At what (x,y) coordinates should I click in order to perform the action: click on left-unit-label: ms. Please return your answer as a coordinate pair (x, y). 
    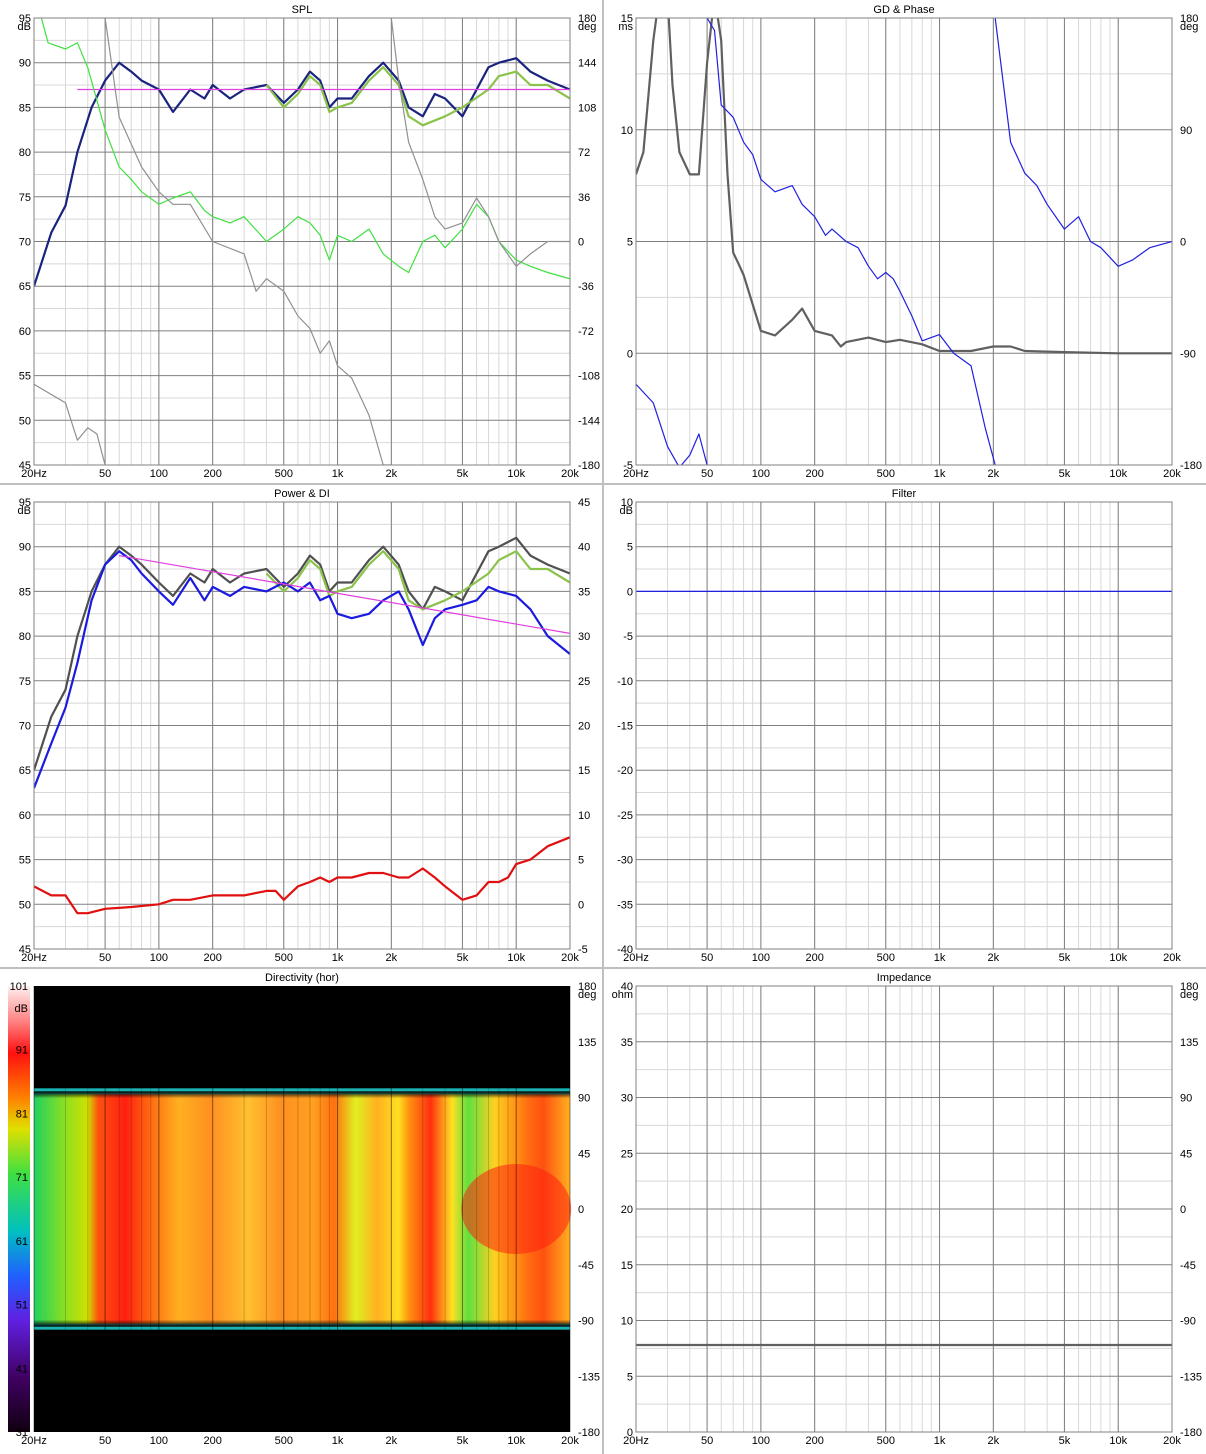
    Looking at the image, I should click on (625, 27).